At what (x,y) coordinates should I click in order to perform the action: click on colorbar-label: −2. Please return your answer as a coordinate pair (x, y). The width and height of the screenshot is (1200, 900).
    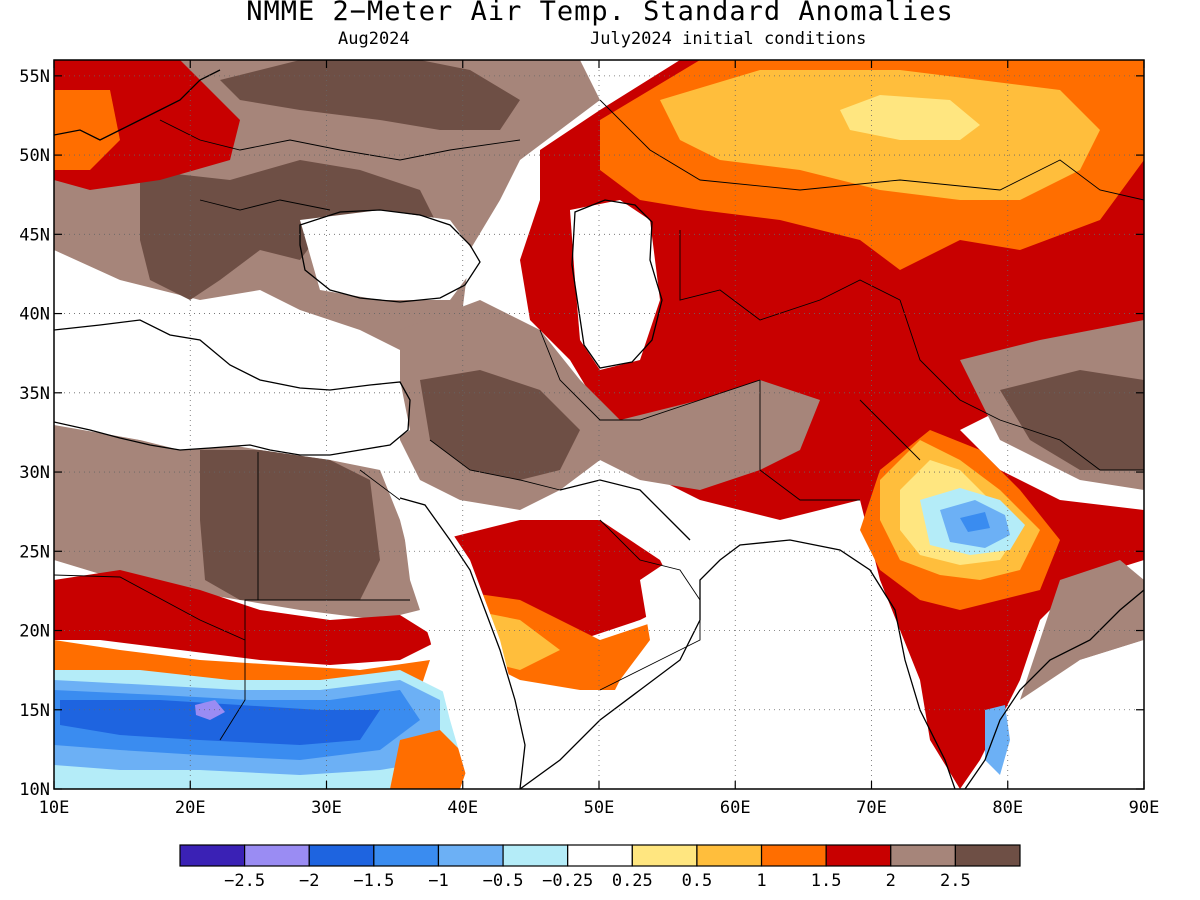
    Looking at the image, I should click on (309, 881).